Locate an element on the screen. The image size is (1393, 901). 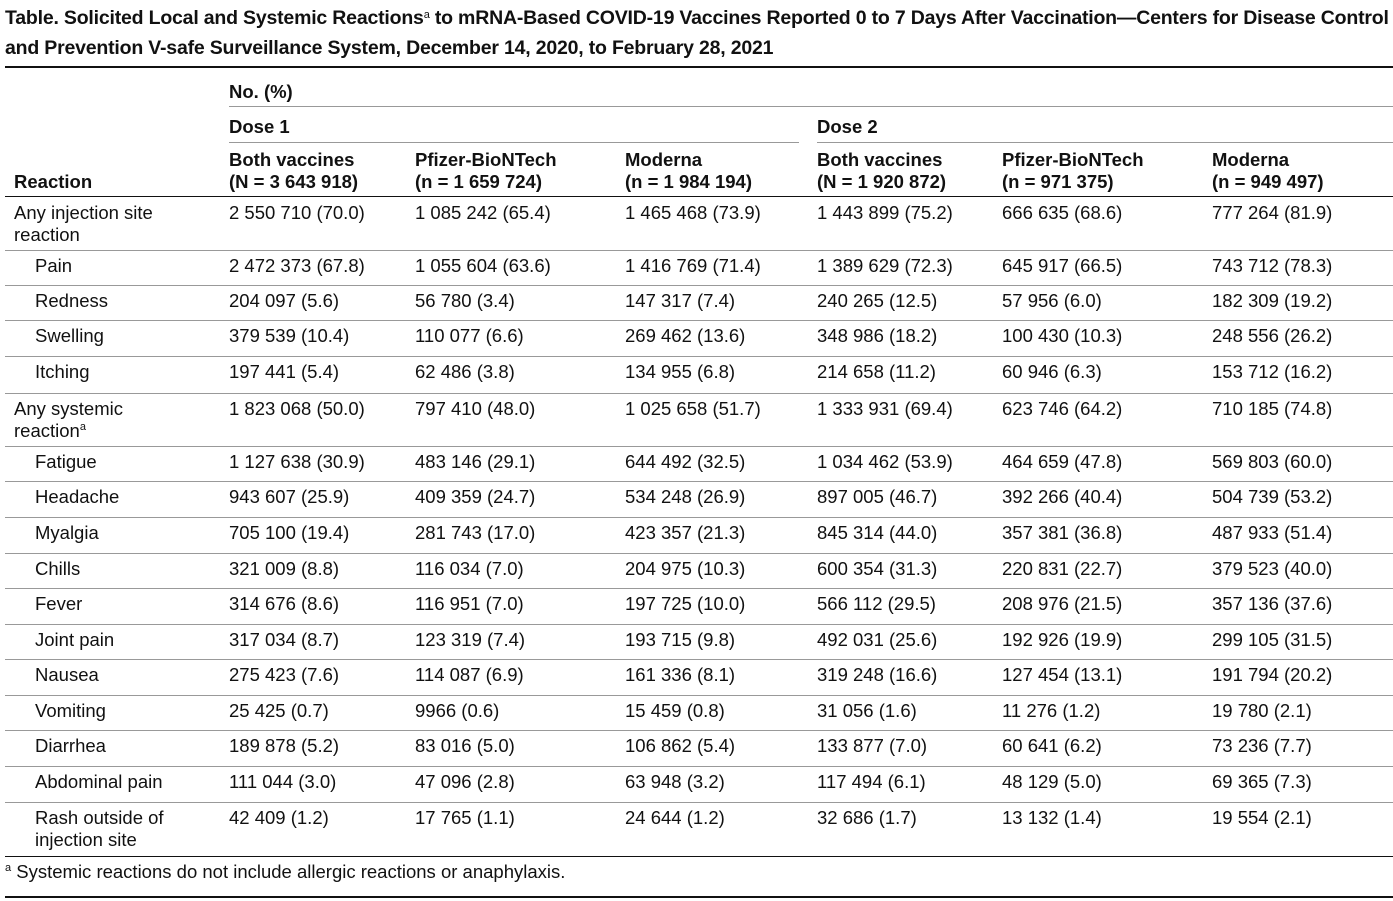
table-cell: 943 607 (25.9) is located at coordinates (289, 496).